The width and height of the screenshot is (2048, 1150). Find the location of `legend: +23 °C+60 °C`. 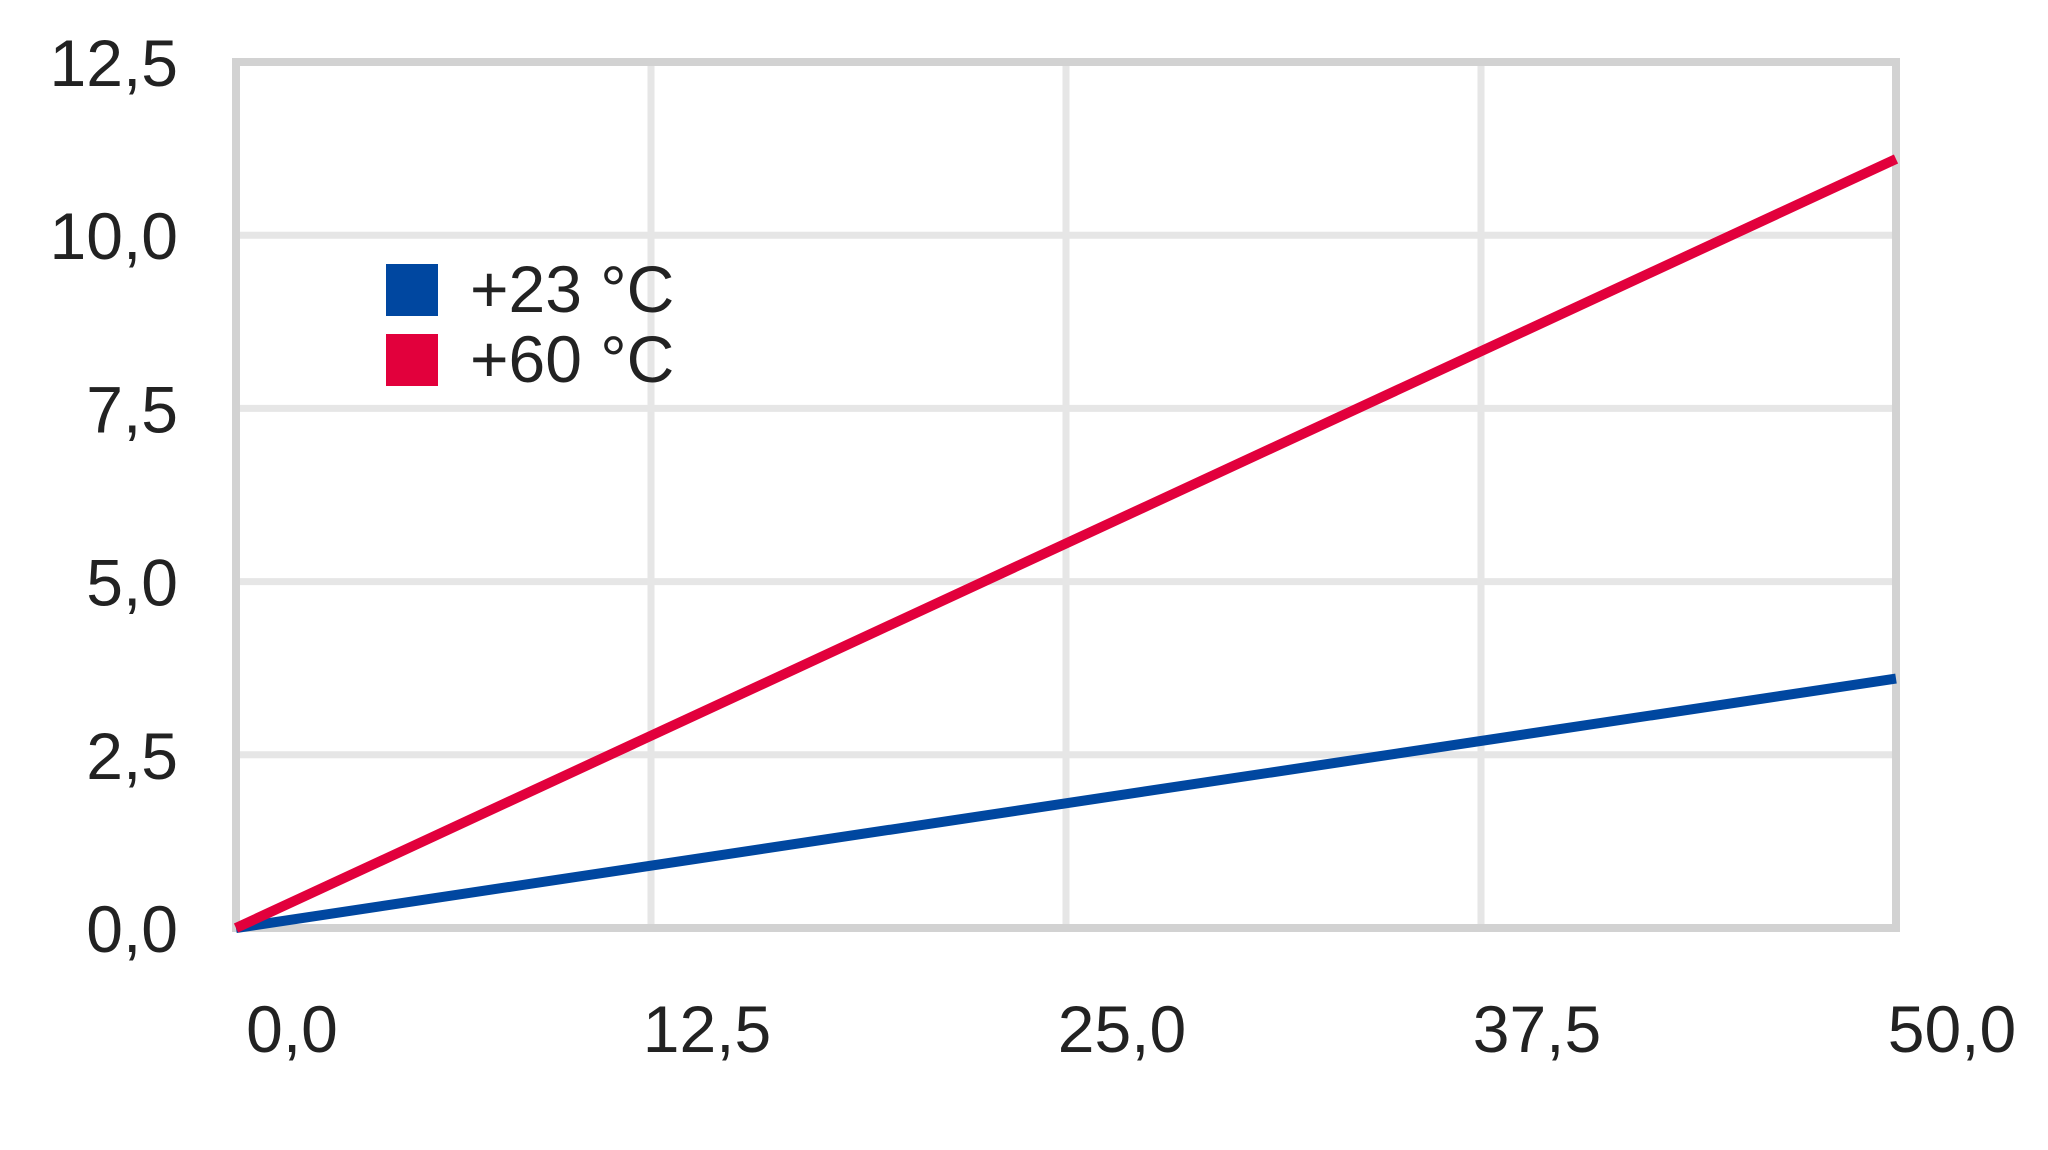

legend: +23 °C+60 °C is located at coordinates (530, 324).